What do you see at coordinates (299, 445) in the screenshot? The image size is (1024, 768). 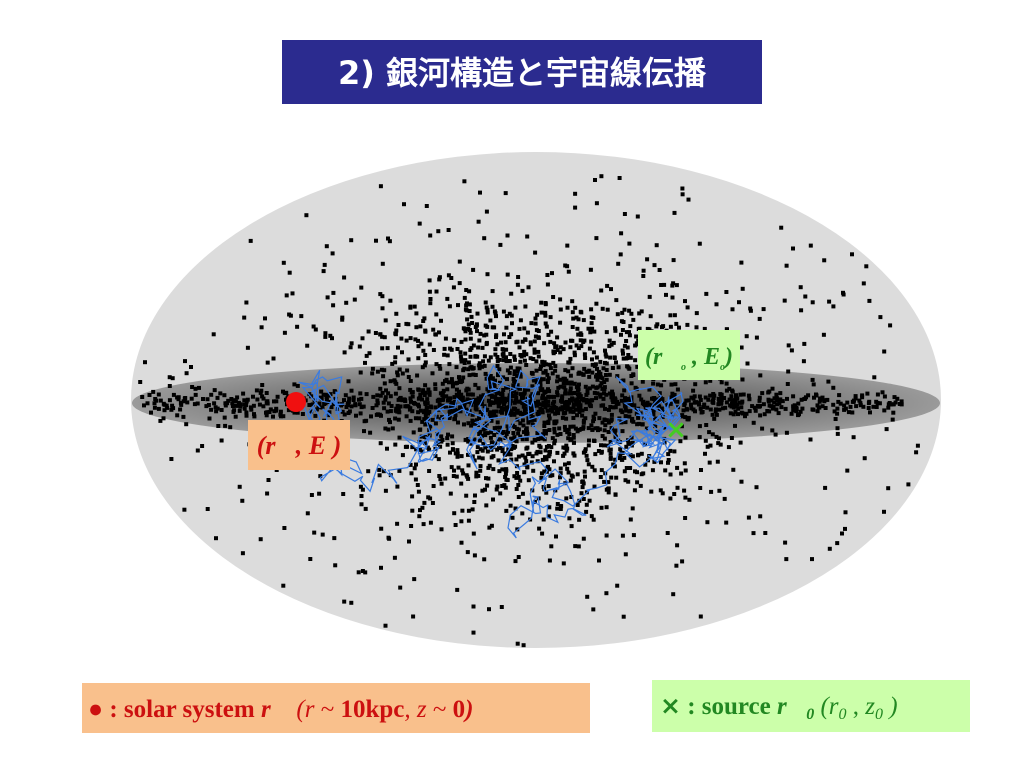 I see `observer-label: (r⃗, E )` at bounding box center [299, 445].